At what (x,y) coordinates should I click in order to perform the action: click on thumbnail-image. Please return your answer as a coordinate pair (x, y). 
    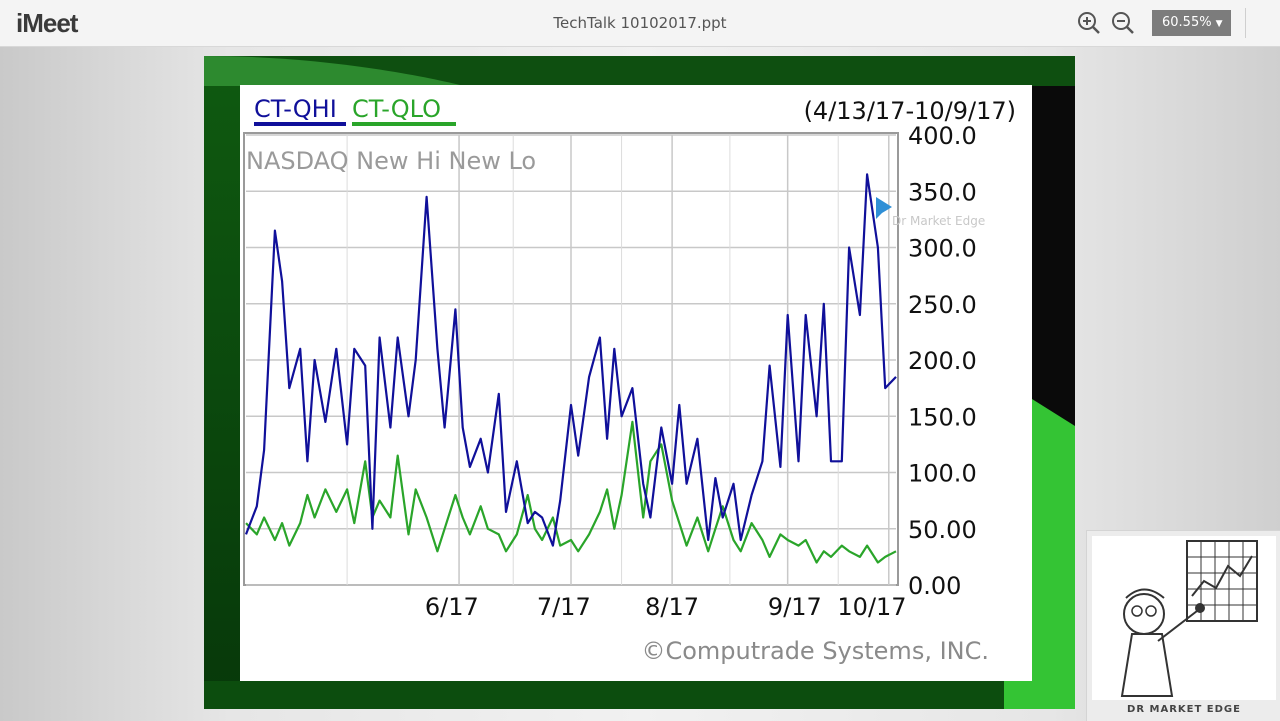
    Looking at the image, I should click on (1184, 618).